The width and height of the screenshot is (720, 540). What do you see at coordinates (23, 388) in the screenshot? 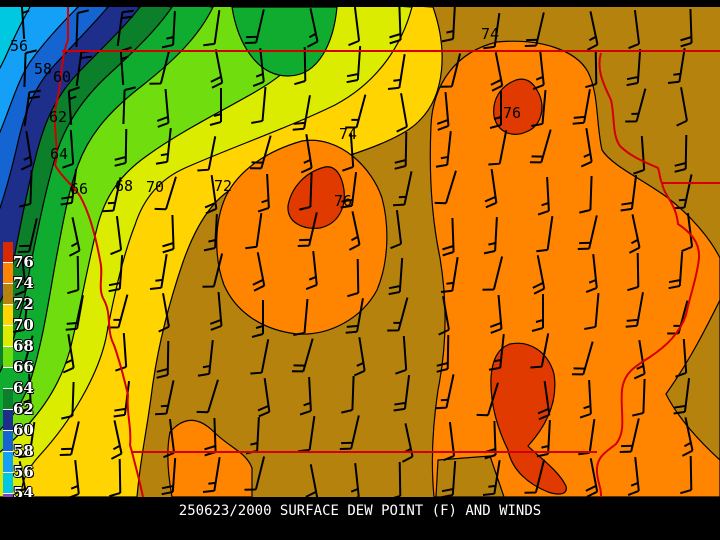
I see `colorbar-value: 64` at bounding box center [23, 388].